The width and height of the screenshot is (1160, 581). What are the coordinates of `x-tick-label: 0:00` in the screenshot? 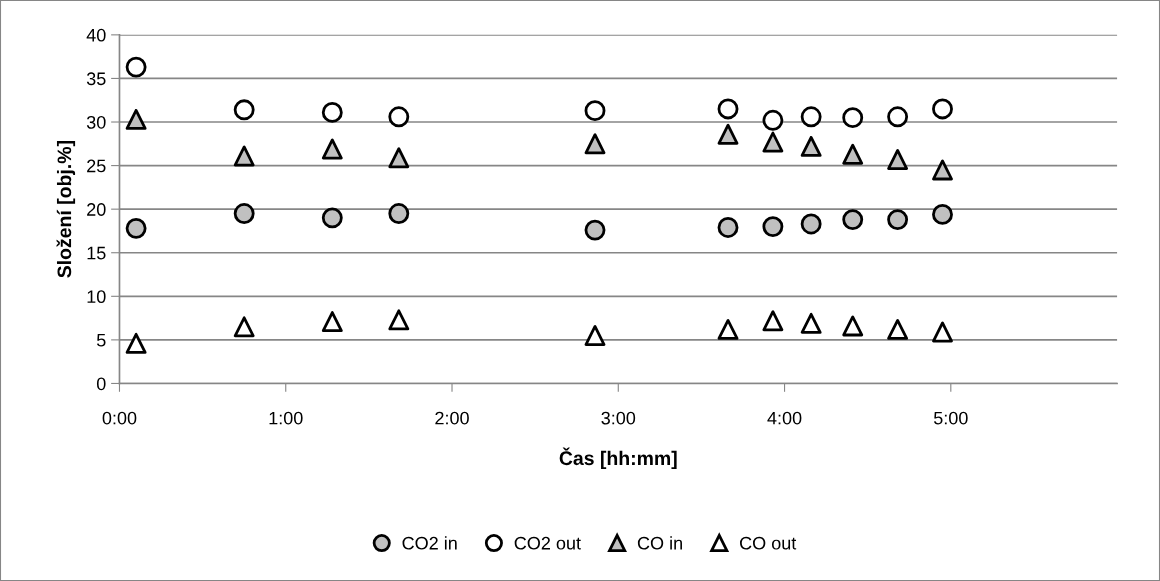 It's located at (119, 418).